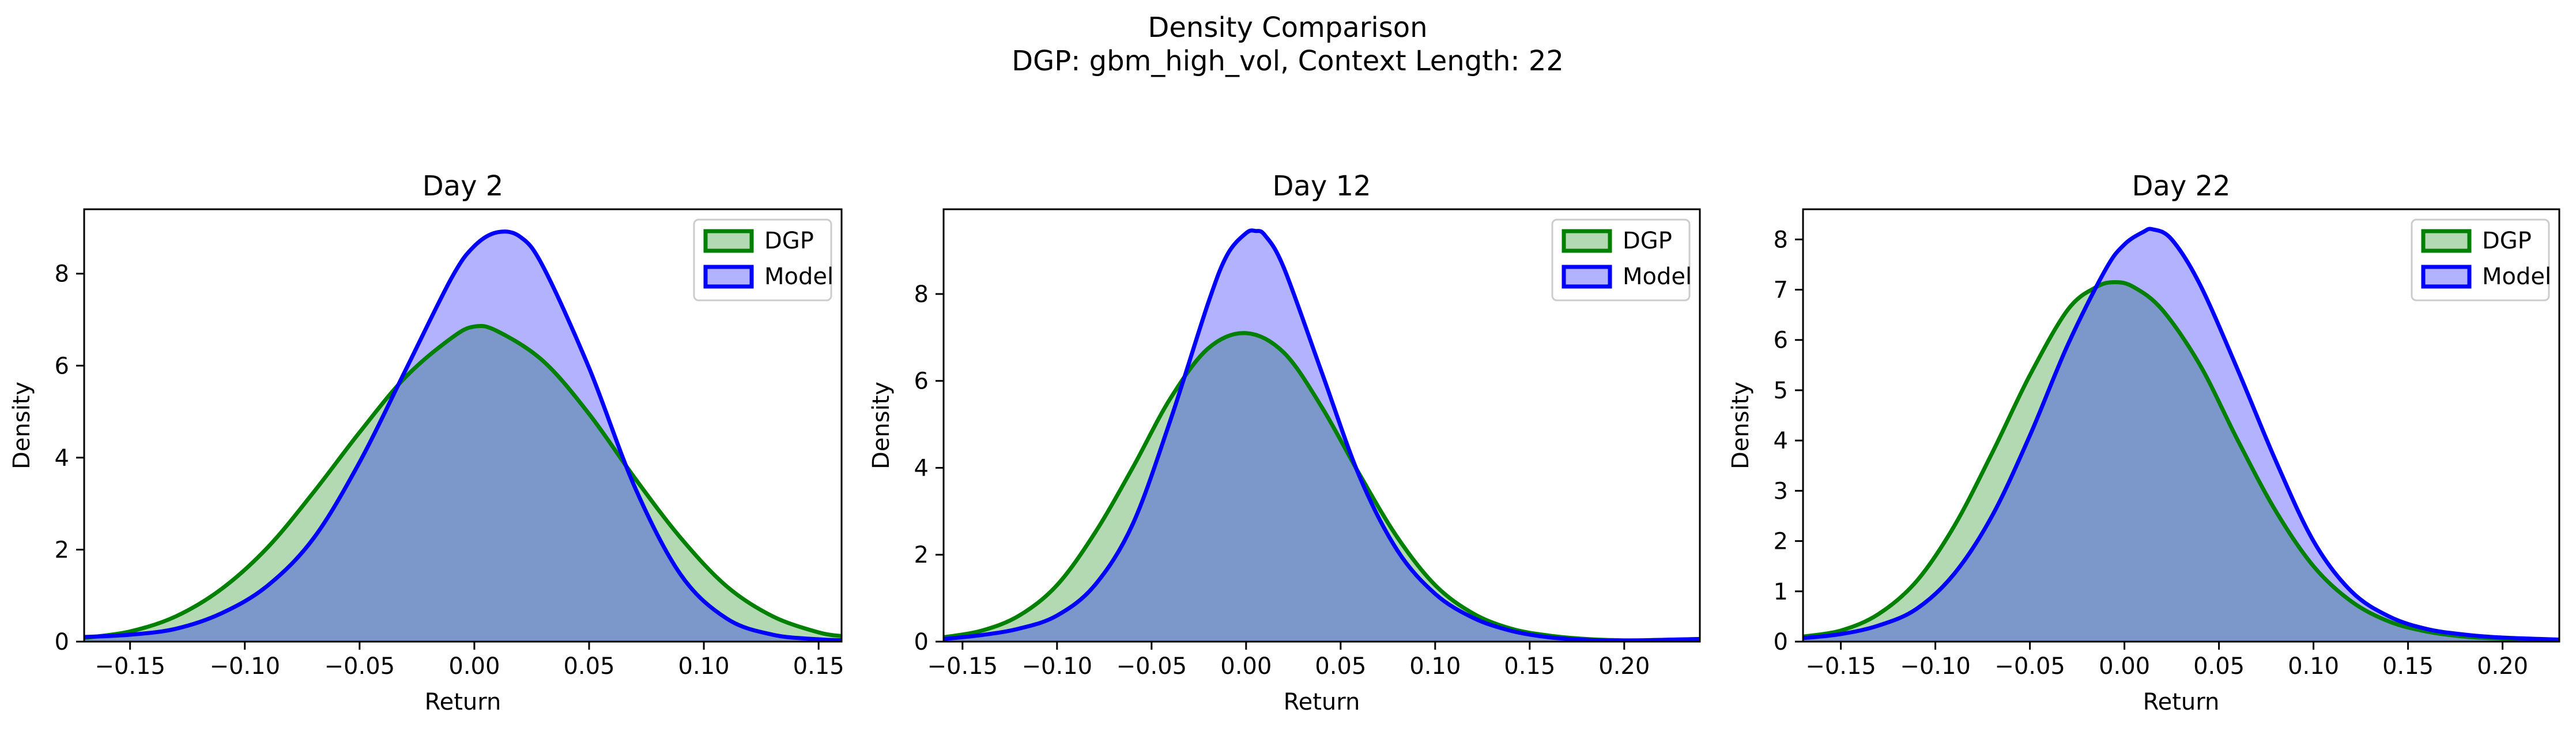 This screenshot has height=735, width=2576. What do you see at coordinates (2181, 186) in the screenshot?
I see `panel-title: Day 22` at bounding box center [2181, 186].